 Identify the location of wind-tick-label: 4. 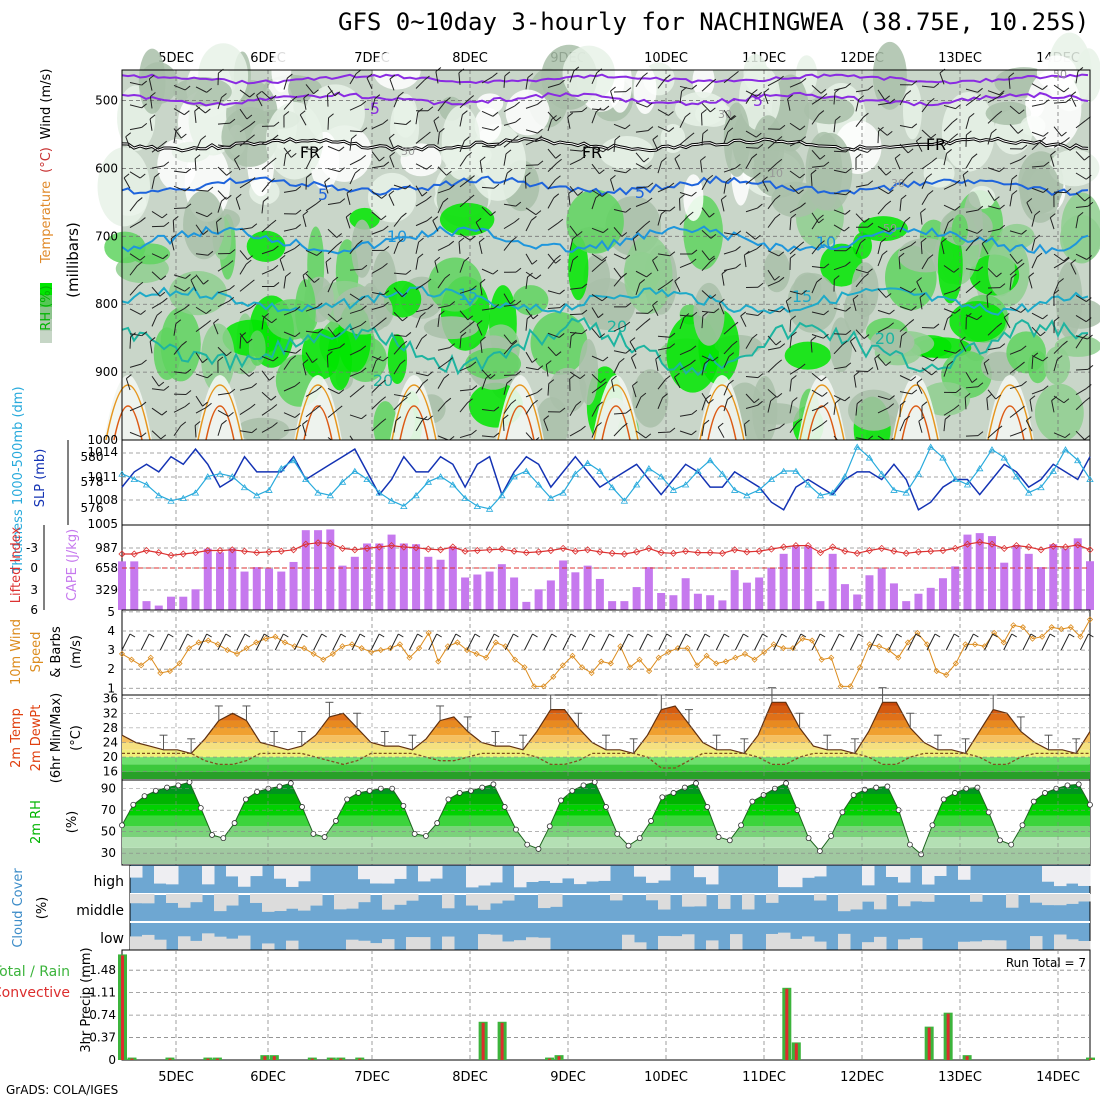
(111, 631).